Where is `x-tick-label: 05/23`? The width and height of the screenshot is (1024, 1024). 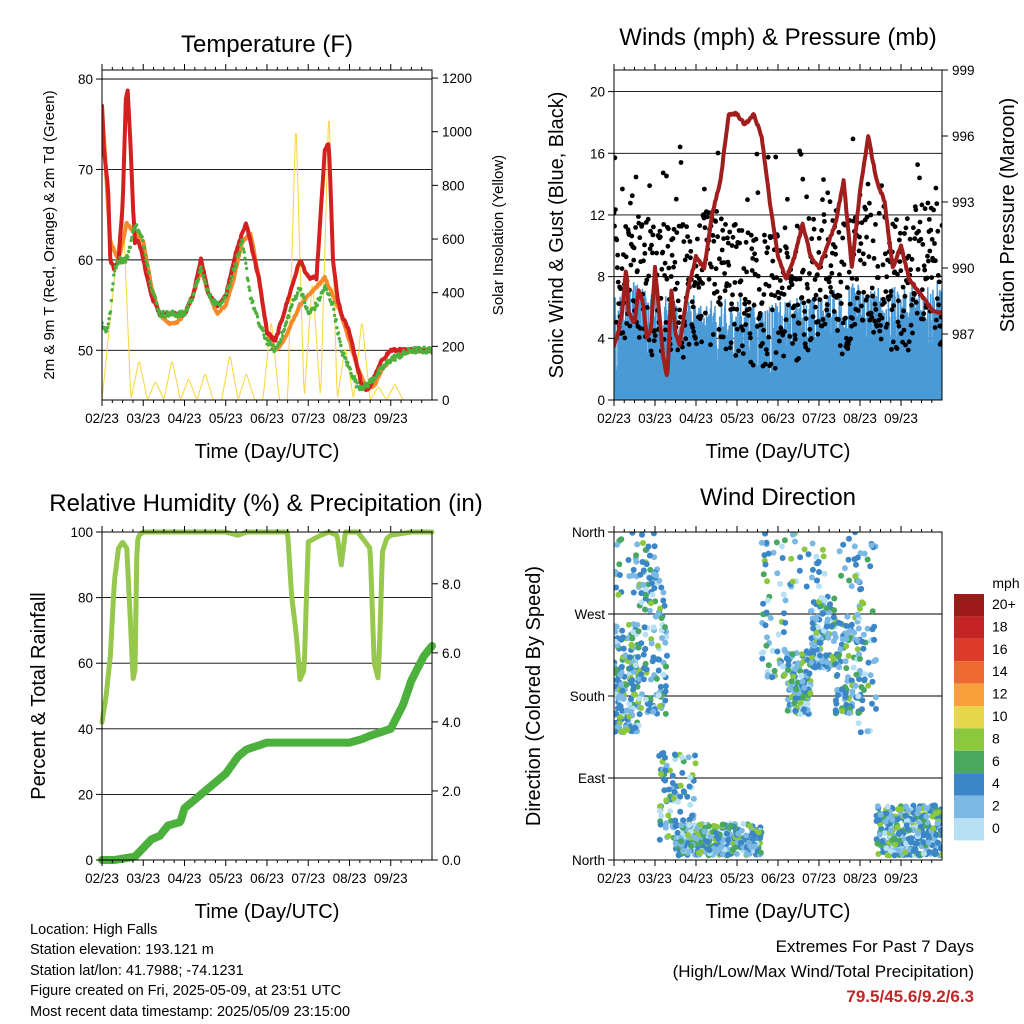
x-tick-label: 05/23 is located at coordinates (226, 418).